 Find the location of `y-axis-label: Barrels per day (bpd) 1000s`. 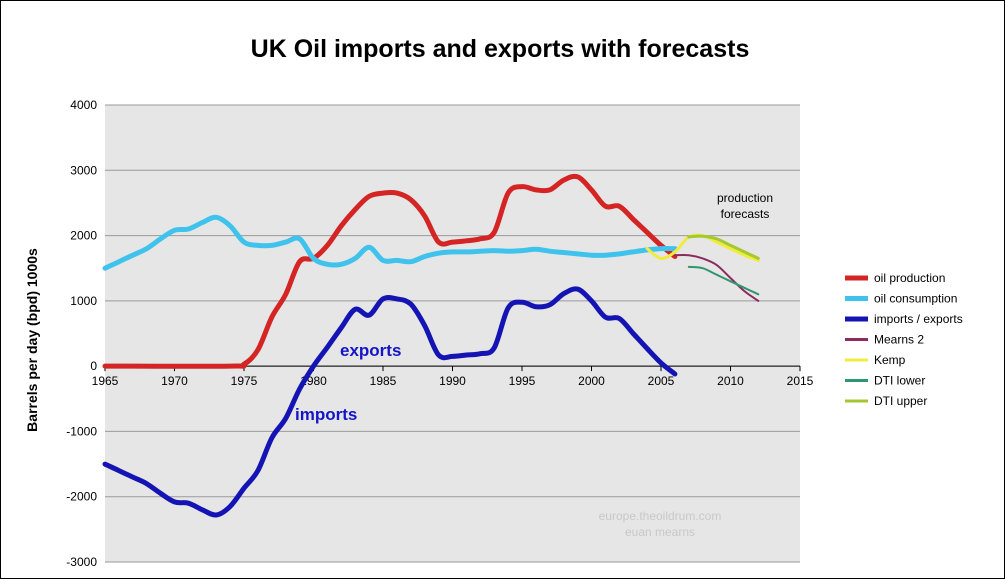

y-axis-label: Barrels per day (bpd) 1000s is located at coordinates (32, 340).